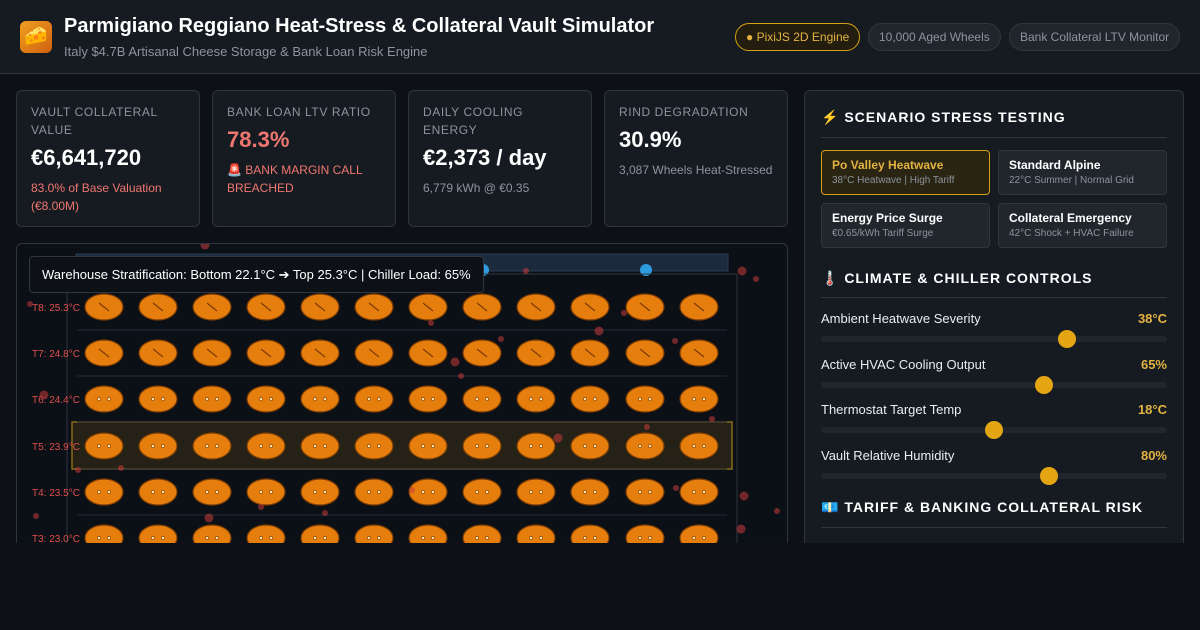 Image resolution: width=1200 pixels, height=630 pixels. I want to click on kpi-value: 30.9%, so click(650, 139).